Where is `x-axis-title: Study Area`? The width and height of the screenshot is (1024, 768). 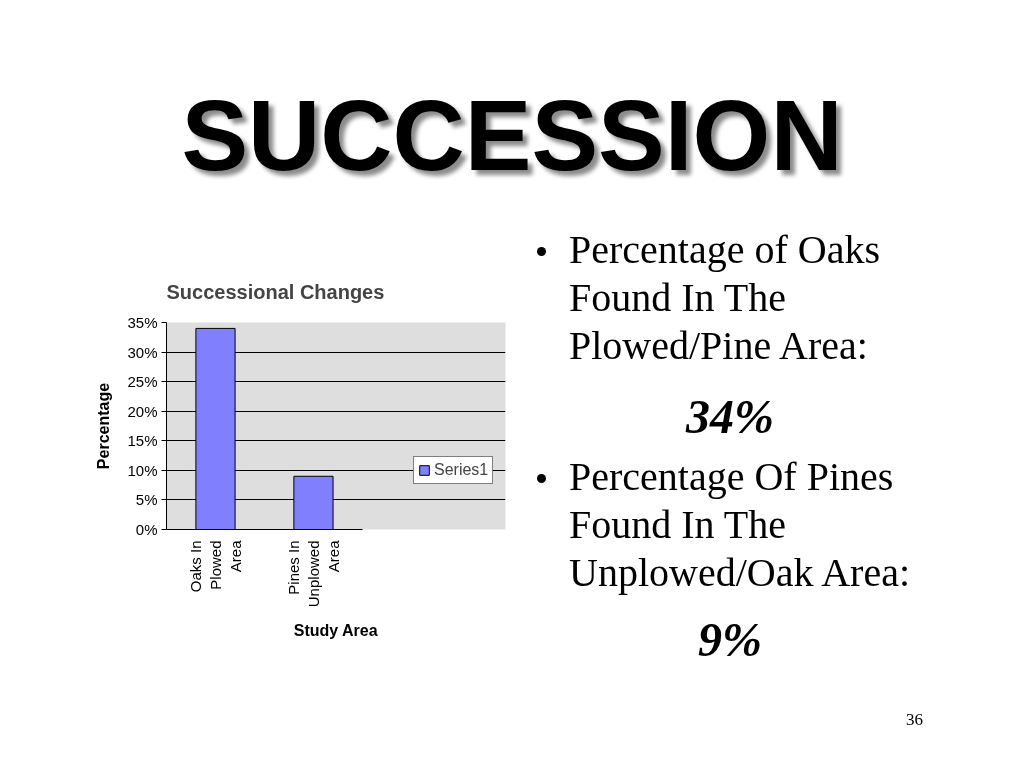 x-axis-title: Study Area is located at coordinates (335, 631).